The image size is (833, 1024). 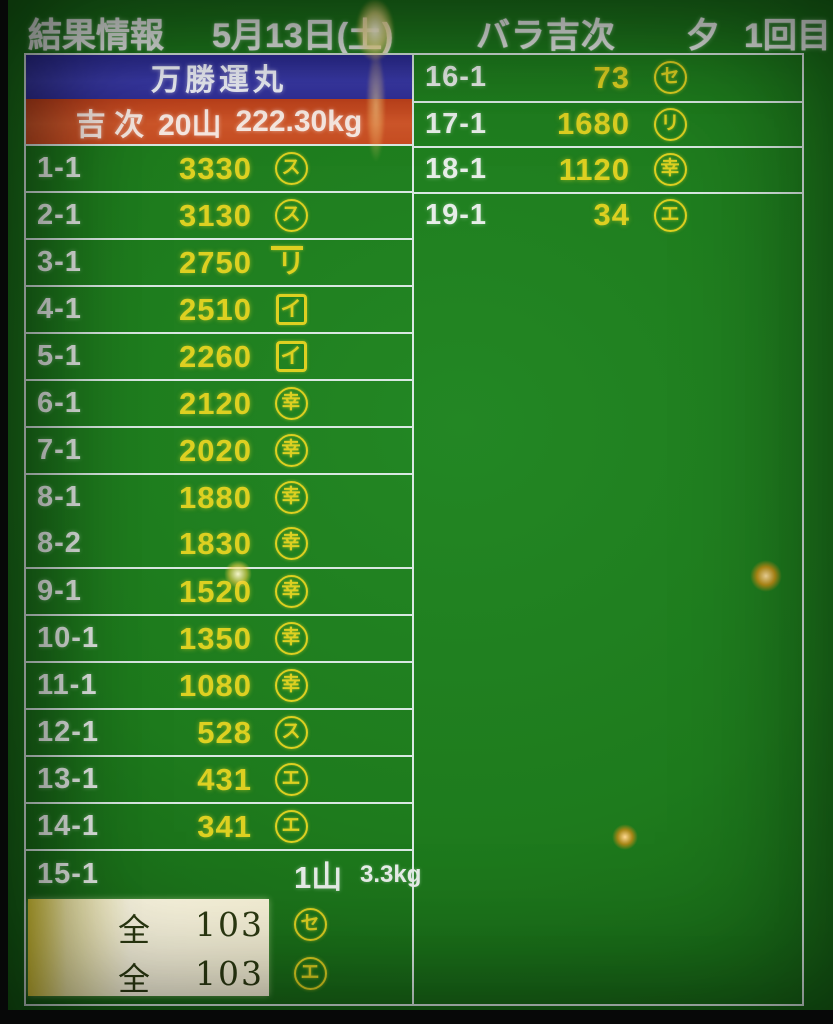 I want to click on lot-number: 11-1, so click(x=67, y=685).